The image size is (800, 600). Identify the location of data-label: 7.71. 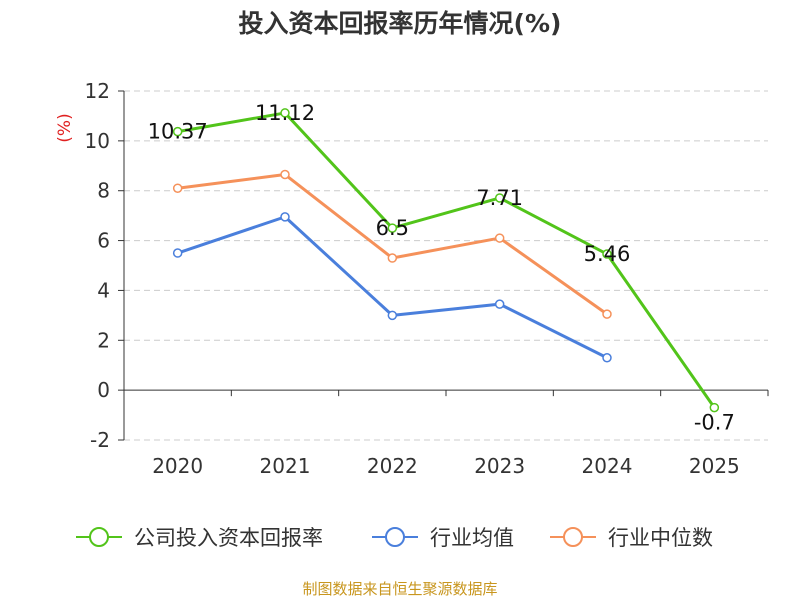
(499, 198).